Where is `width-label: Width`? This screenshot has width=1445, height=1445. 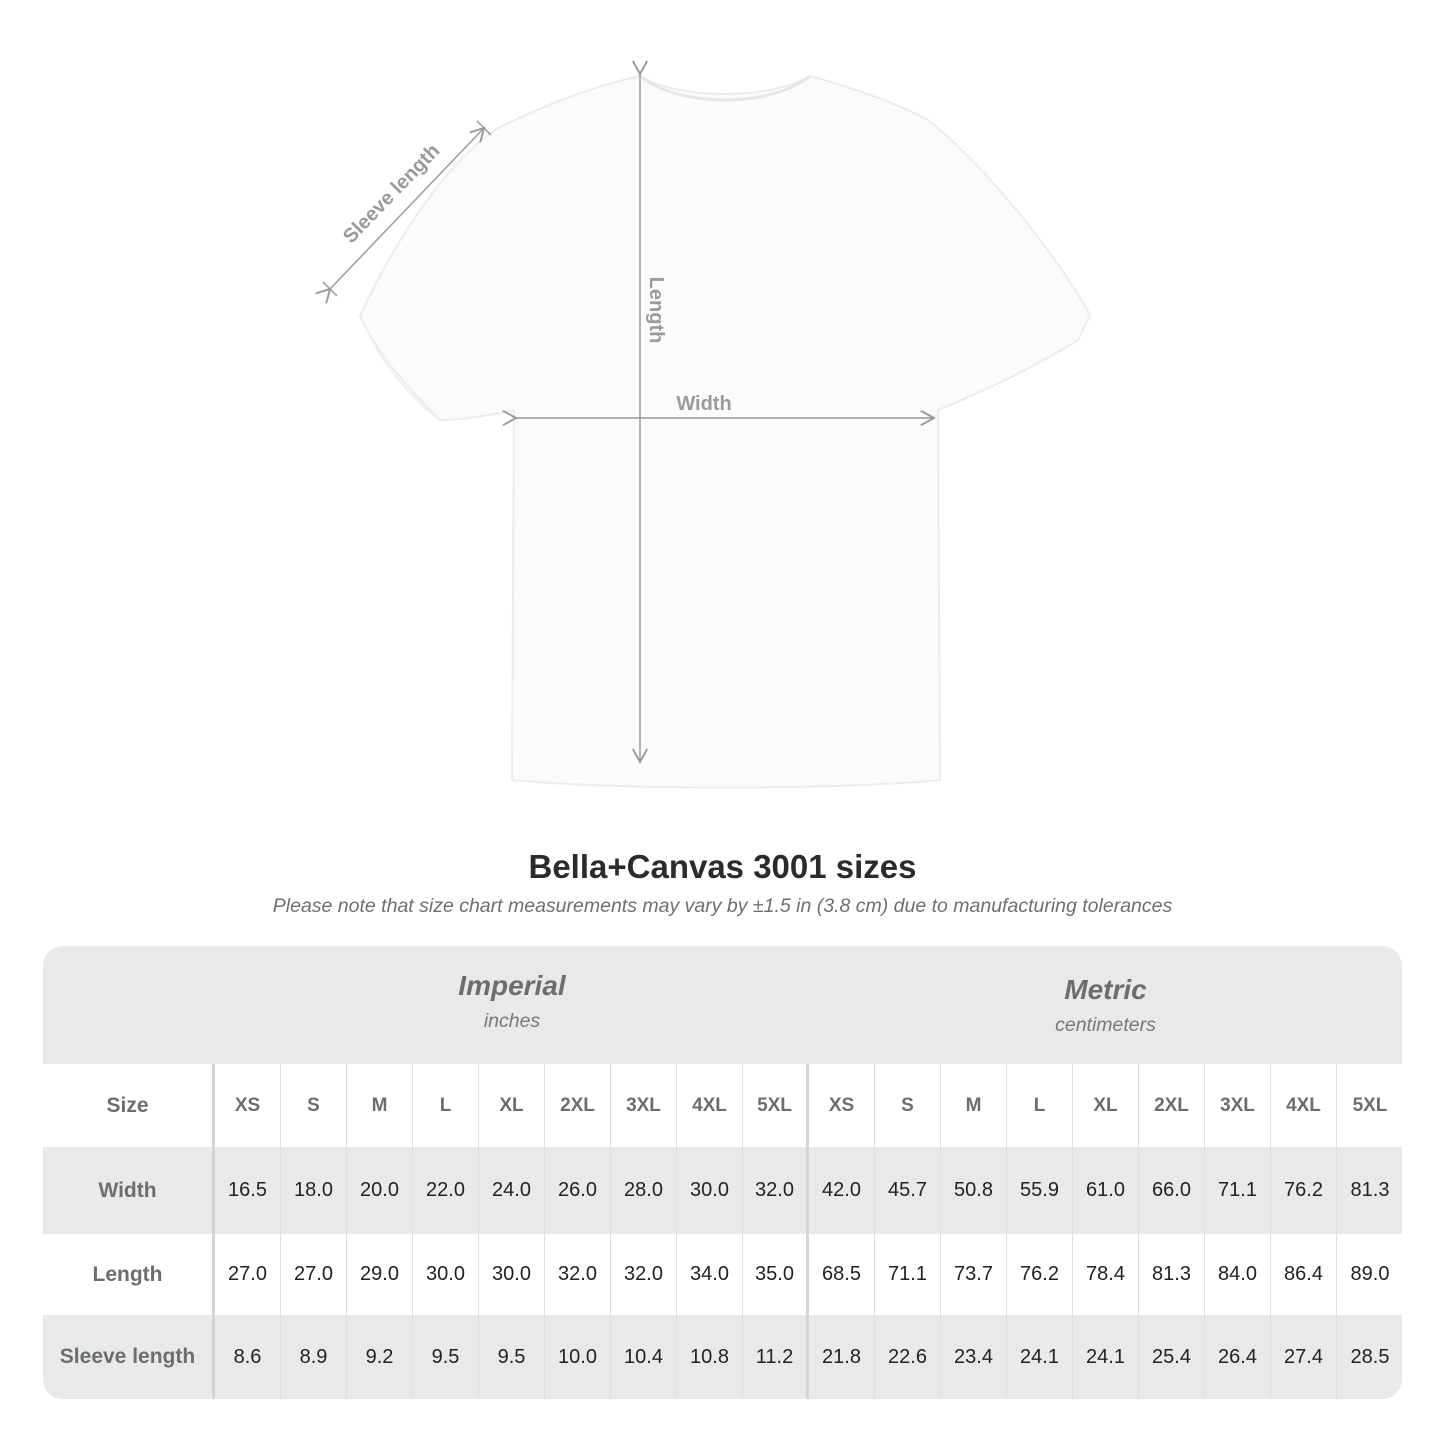 width-label: Width is located at coordinates (703, 404).